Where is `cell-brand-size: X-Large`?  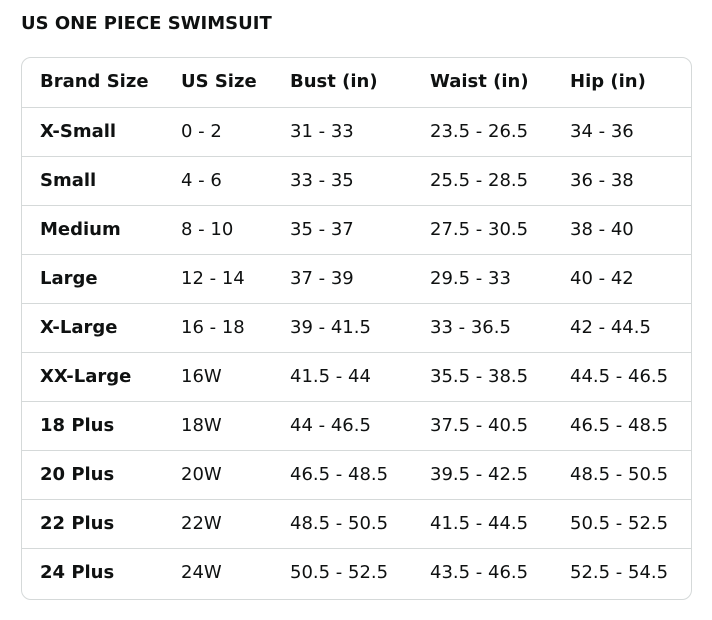
cell-brand-size: X-Large is located at coordinates (92, 328).